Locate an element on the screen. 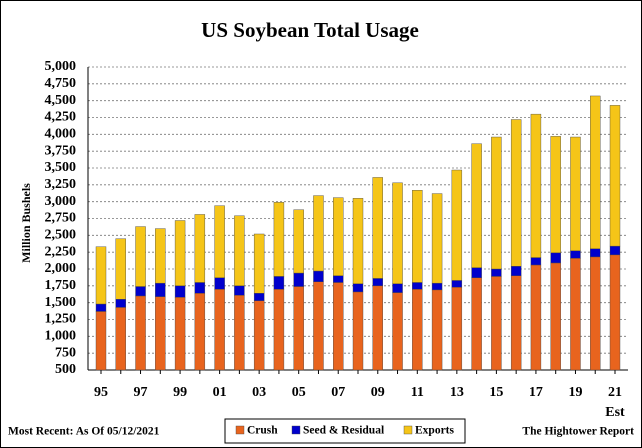 This screenshot has width=642, height=448. y-tick-label: 3,000 is located at coordinates (61, 201).